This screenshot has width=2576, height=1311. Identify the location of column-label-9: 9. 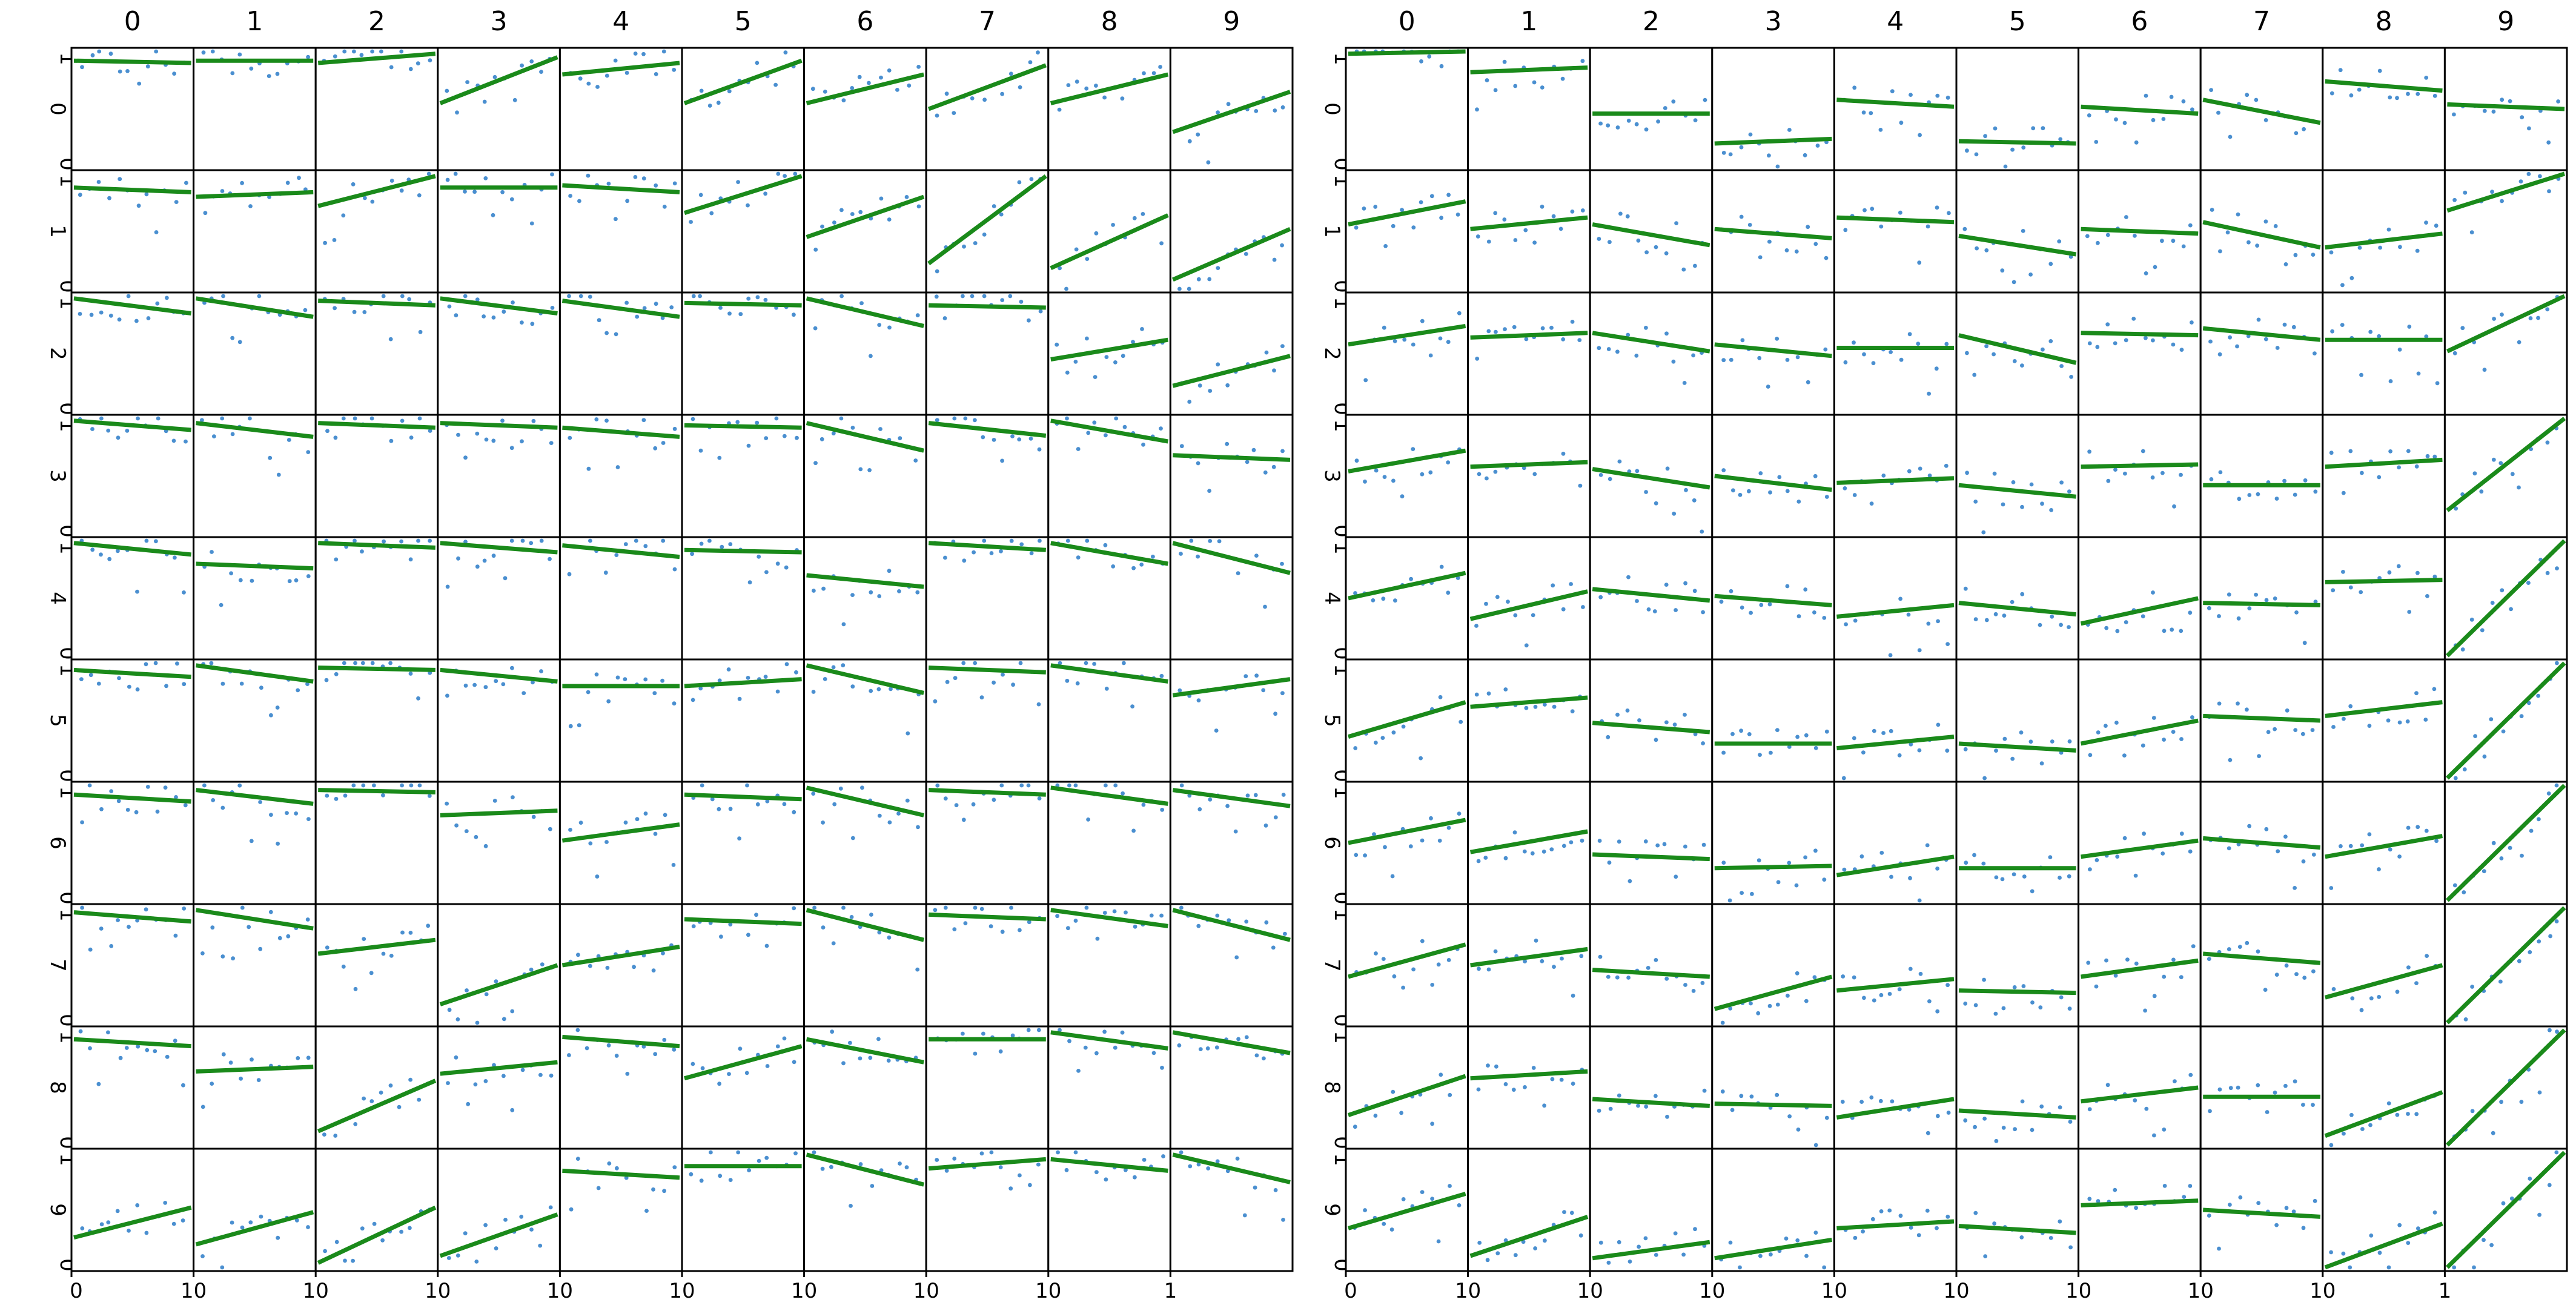
(2505, 21).